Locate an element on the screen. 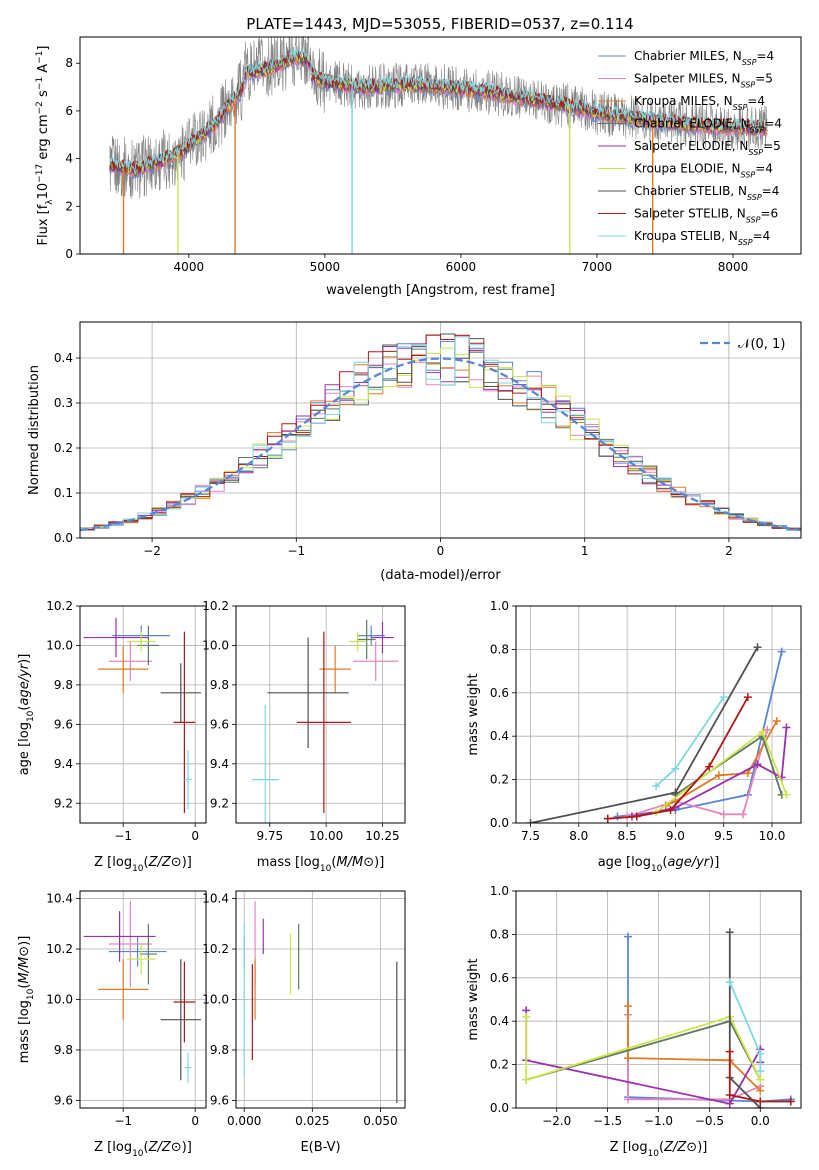 This screenshot has width=819, height=1170. x-tick-label: 9.75 is located at coordinates (269, 836).